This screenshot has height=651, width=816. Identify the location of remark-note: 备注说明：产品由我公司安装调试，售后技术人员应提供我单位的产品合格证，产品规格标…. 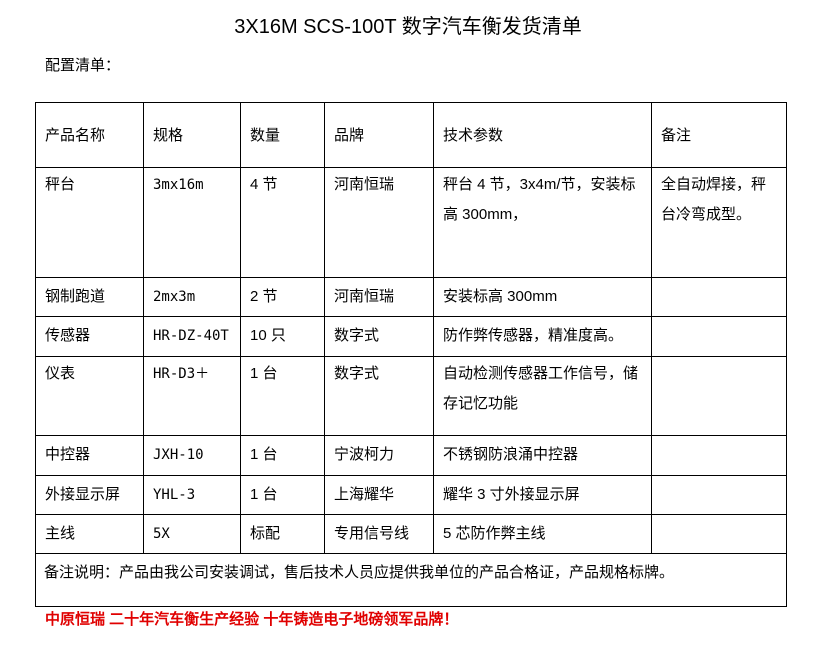
(411, 580).